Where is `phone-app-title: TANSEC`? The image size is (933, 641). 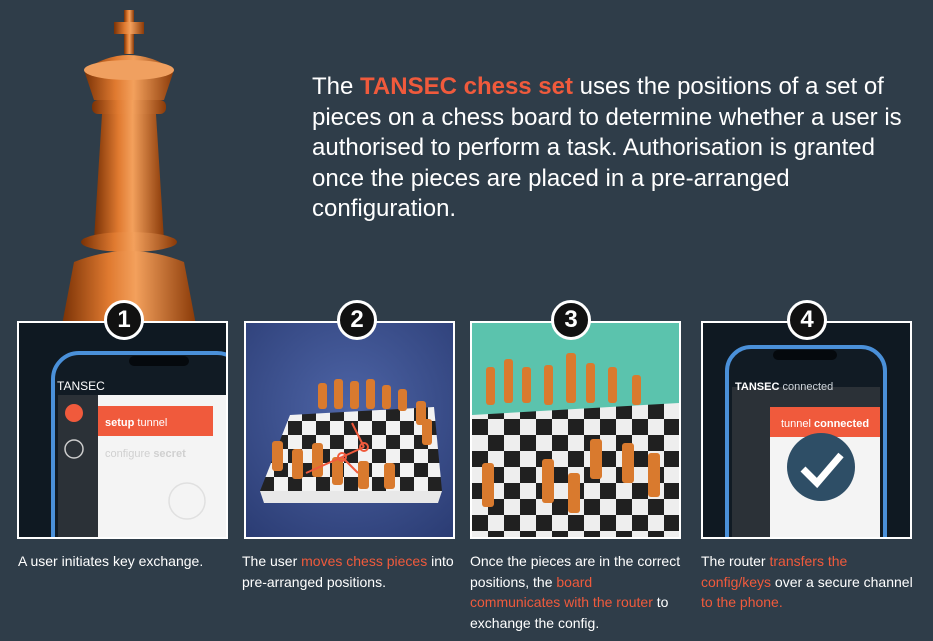
phone-app-title: TANSEC is located at coordinates (81, 386).